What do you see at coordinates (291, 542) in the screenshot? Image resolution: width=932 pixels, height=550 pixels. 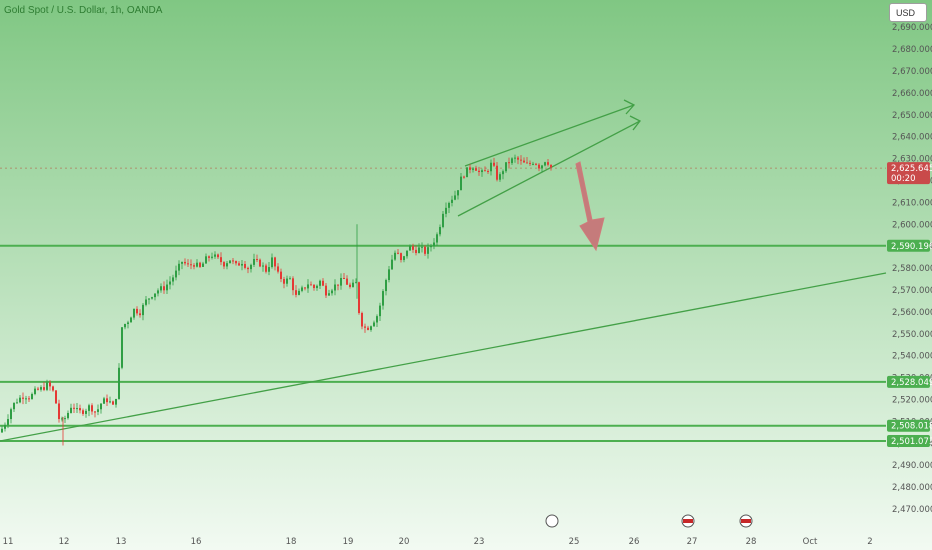 I see `x-tick-label: 18` at bounding box center [291, 542].